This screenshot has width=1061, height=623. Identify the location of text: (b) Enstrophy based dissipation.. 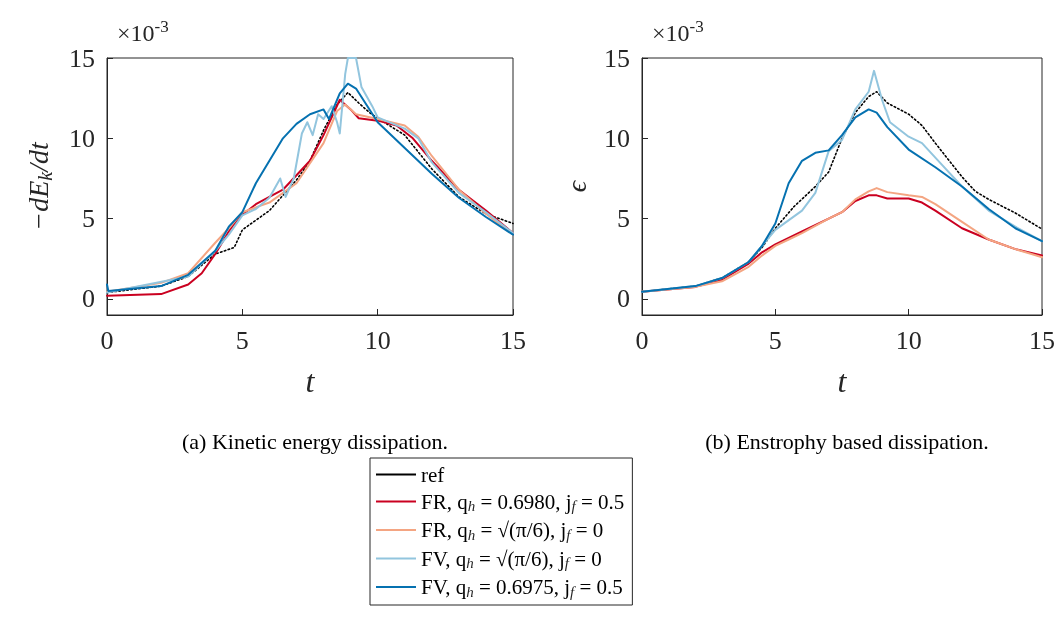
(847, 441).